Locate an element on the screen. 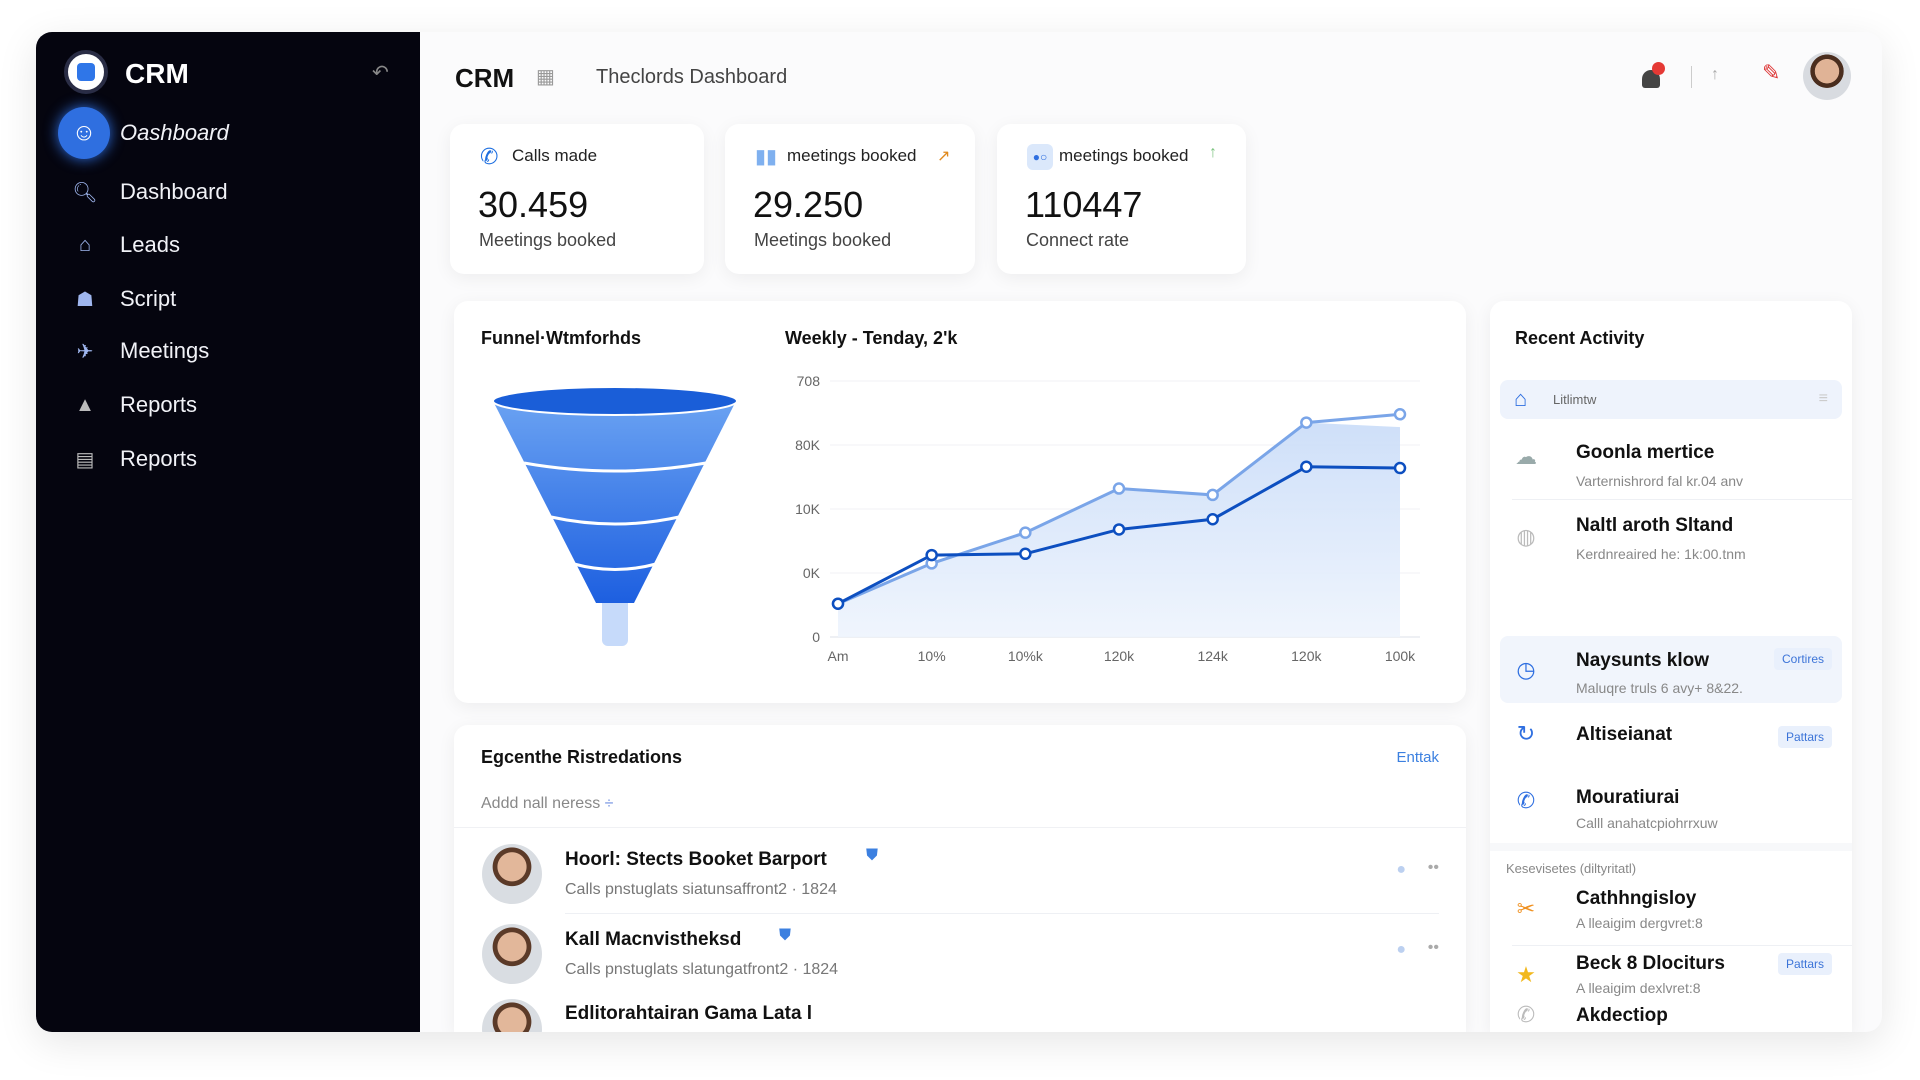 This screenshot has width=1920, height=1080. add-button: Addd nall neress ÷ is located at coordinates (547, 804).